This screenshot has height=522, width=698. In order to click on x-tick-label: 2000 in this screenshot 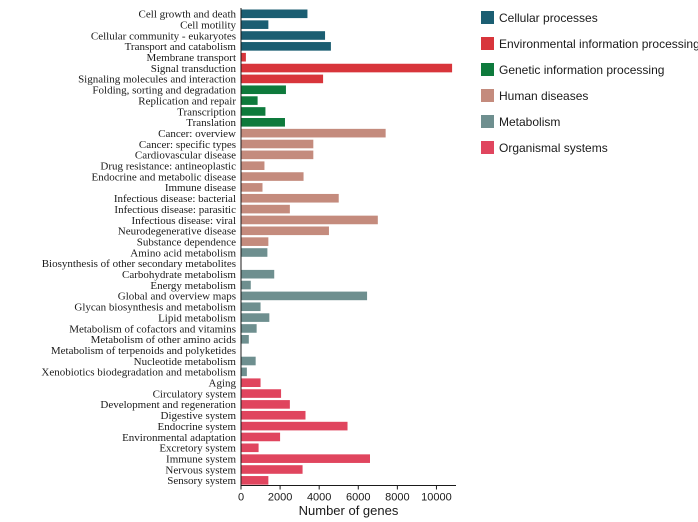, I will do `click(280, 498)`.